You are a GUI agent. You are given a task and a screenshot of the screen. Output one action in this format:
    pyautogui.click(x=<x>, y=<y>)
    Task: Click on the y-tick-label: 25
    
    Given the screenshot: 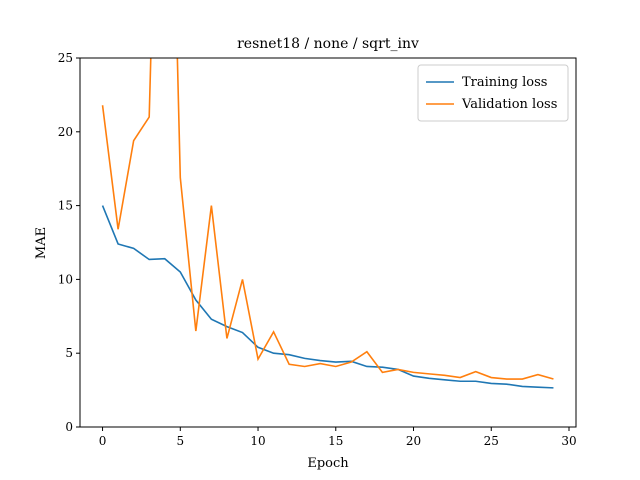 What is the action you would take?
    pyautogui.click(x=65, y=58)
    